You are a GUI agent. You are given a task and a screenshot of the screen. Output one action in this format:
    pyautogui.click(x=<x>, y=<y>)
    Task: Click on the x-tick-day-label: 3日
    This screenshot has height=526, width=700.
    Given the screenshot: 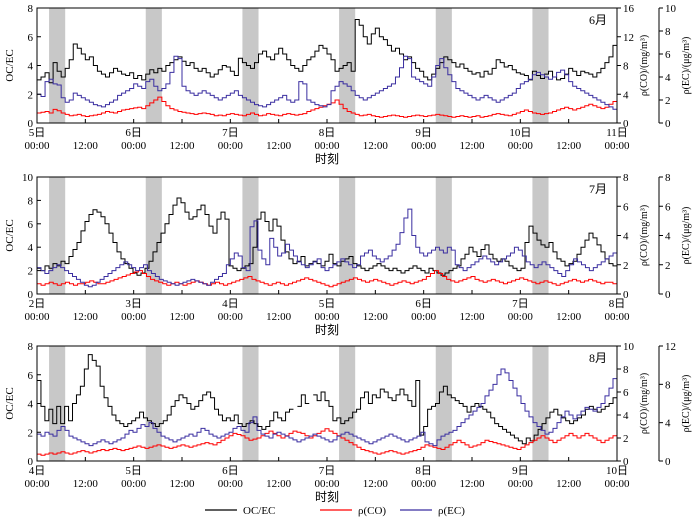 What is the action you would take?
    pyautogui.click(x=133, y=304)
    